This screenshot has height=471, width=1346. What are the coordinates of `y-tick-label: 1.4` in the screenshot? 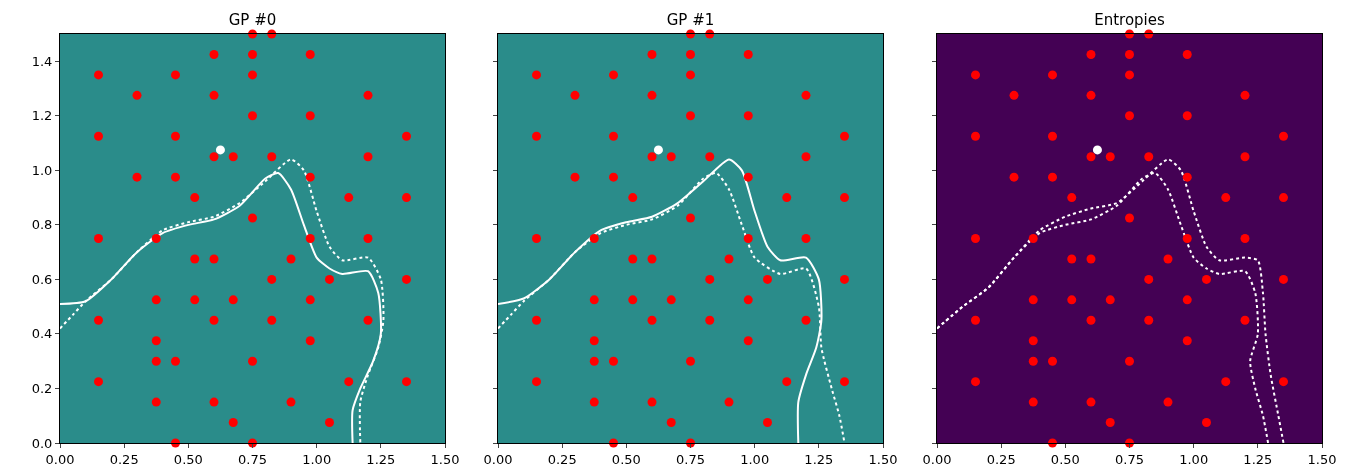 It's located at (42, 61).